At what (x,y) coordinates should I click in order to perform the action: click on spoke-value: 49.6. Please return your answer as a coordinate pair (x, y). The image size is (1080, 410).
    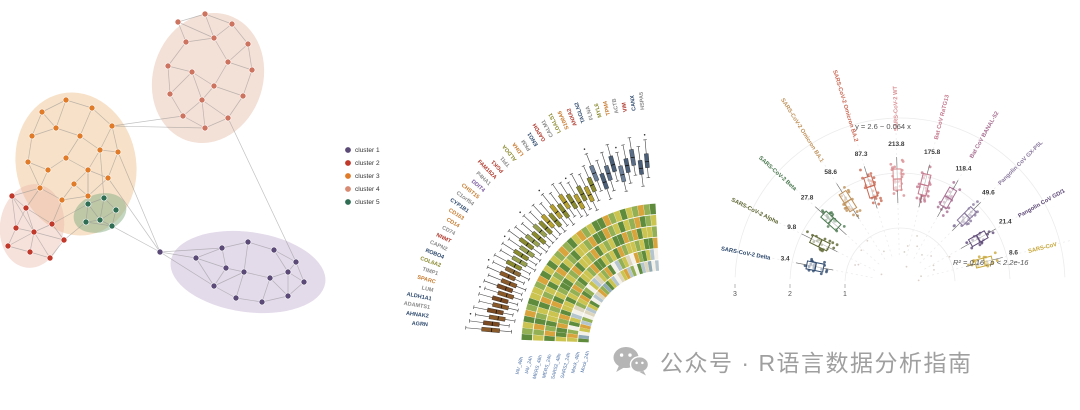
    Looking at the image, I should click on (988, 193).